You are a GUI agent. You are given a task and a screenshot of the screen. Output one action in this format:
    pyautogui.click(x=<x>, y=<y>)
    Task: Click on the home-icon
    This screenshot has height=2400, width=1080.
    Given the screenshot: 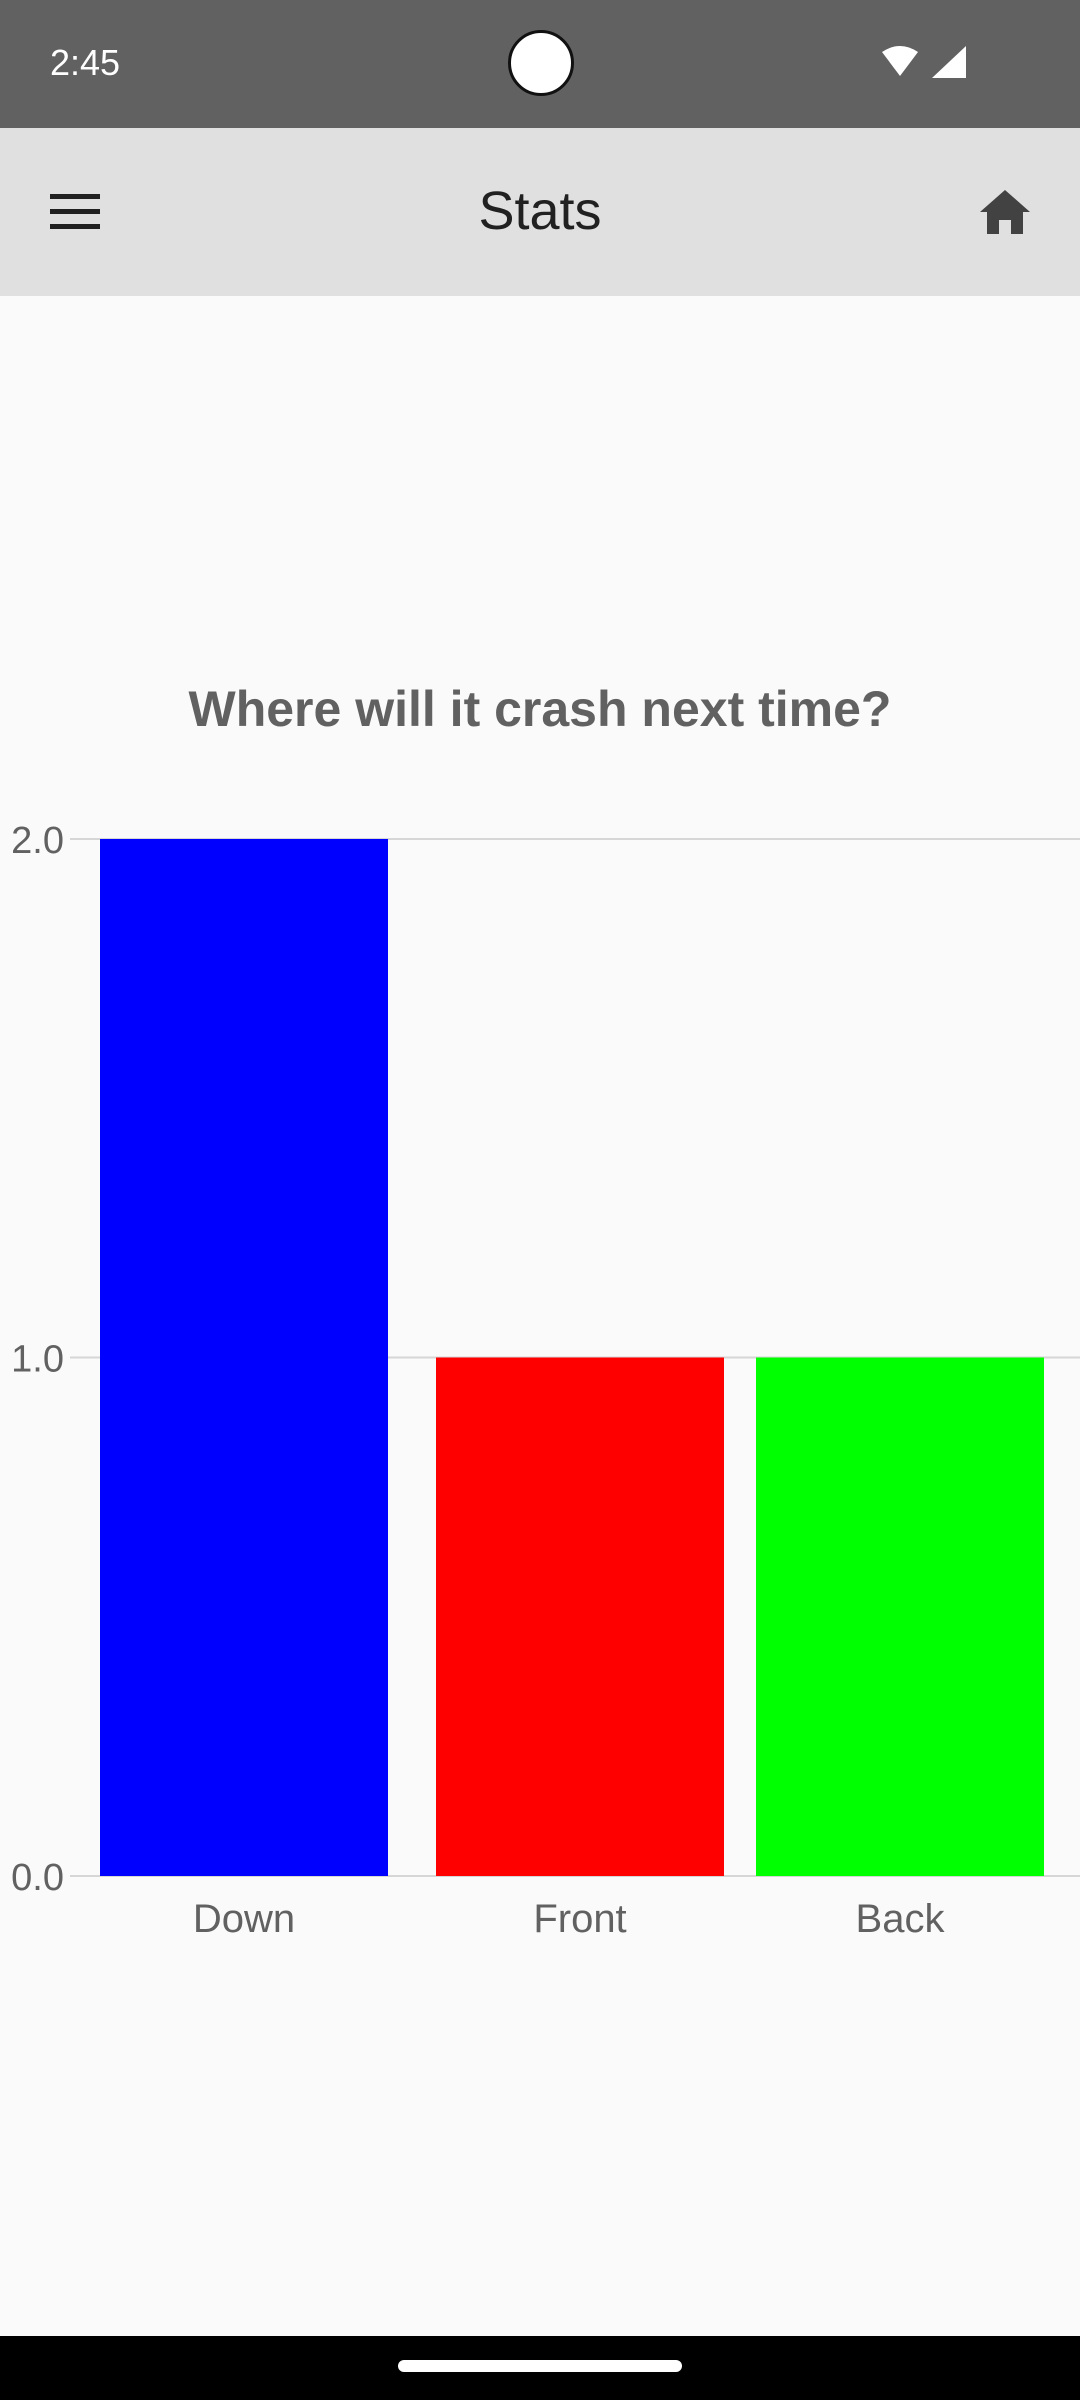 What is the action you would take?
    pyautogui.click(x=1005, y=212)
    